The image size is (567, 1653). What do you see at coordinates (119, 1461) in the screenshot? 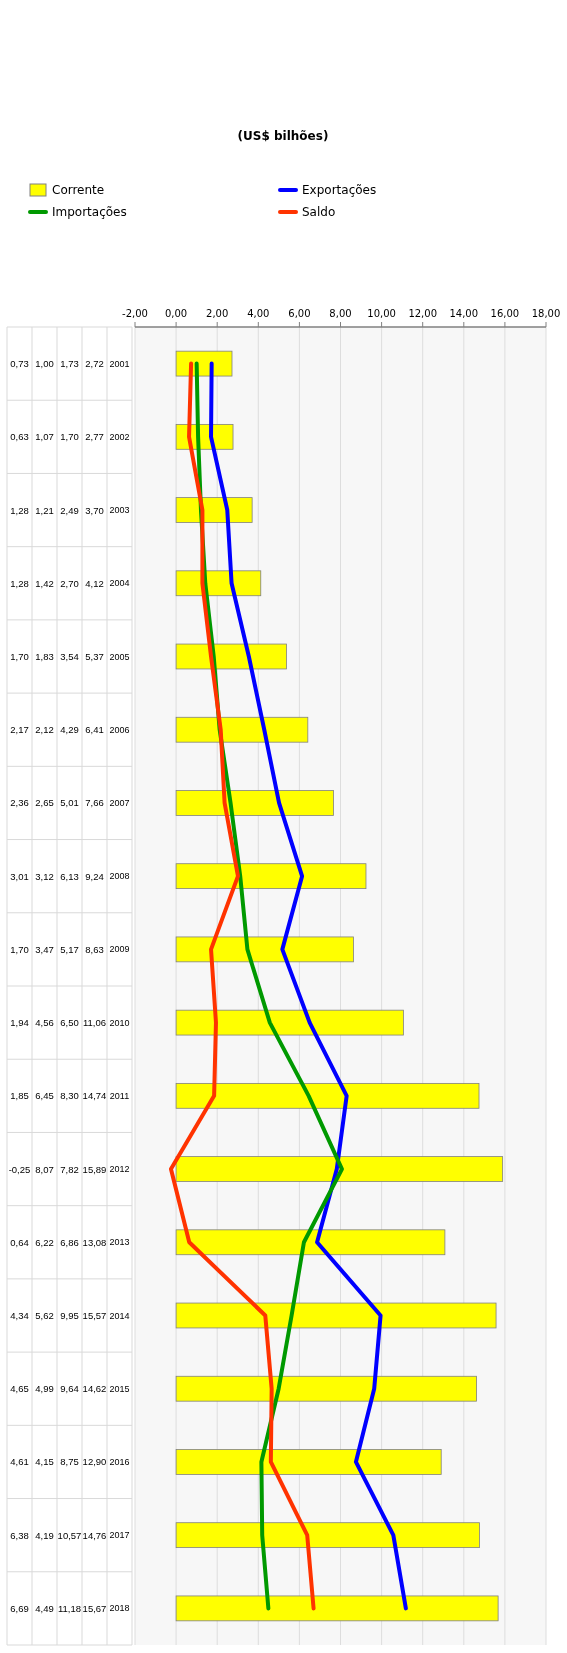
I see `y-tick-label: 2016` at bounding box center [119, 1461].